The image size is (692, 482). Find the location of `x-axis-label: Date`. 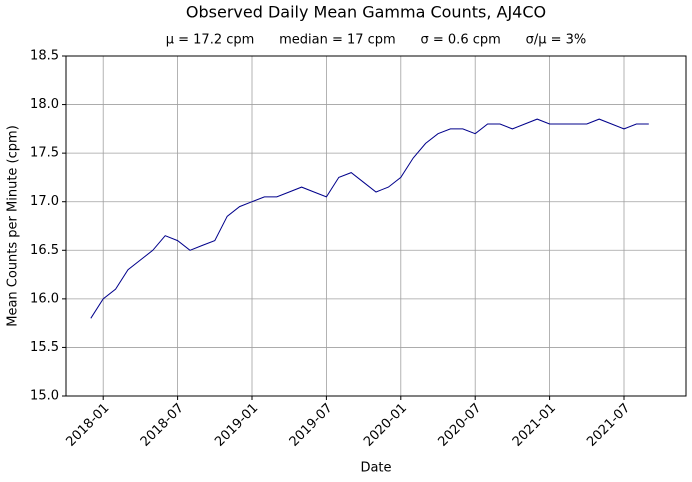

x-axis-label: Date is located at coordinates (375, 468).